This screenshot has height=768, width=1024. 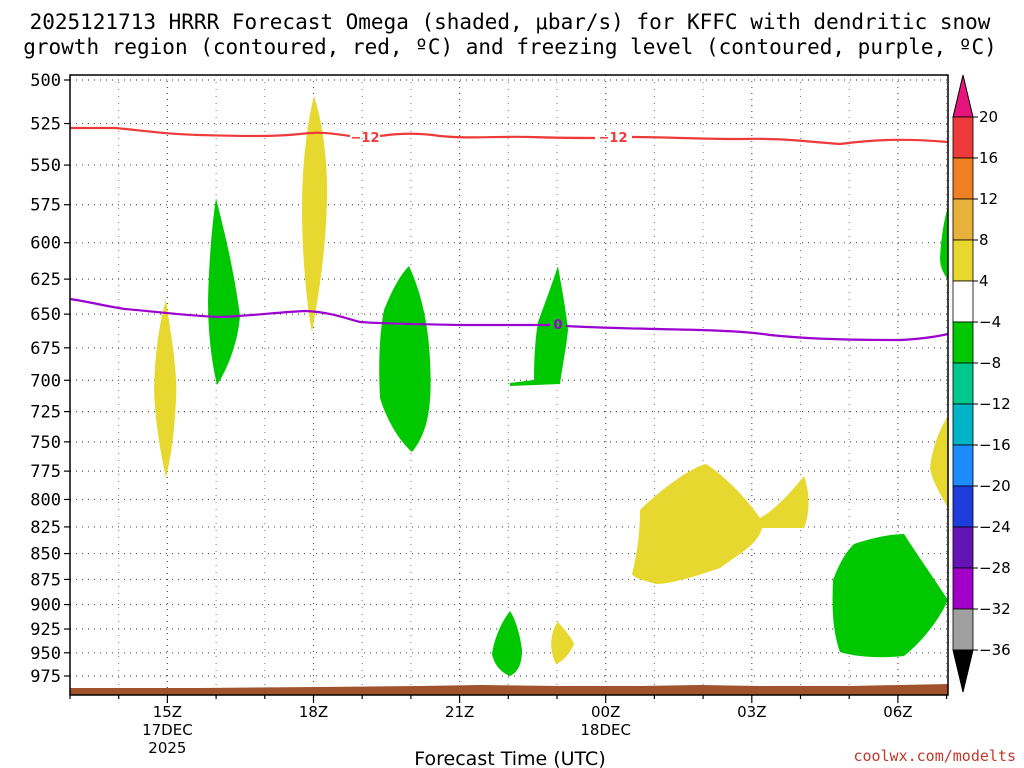 What do you see at coordinates (988, 117) in the screenshot?
I see `colorbar-label: 20` at bounding box center [988, 117].